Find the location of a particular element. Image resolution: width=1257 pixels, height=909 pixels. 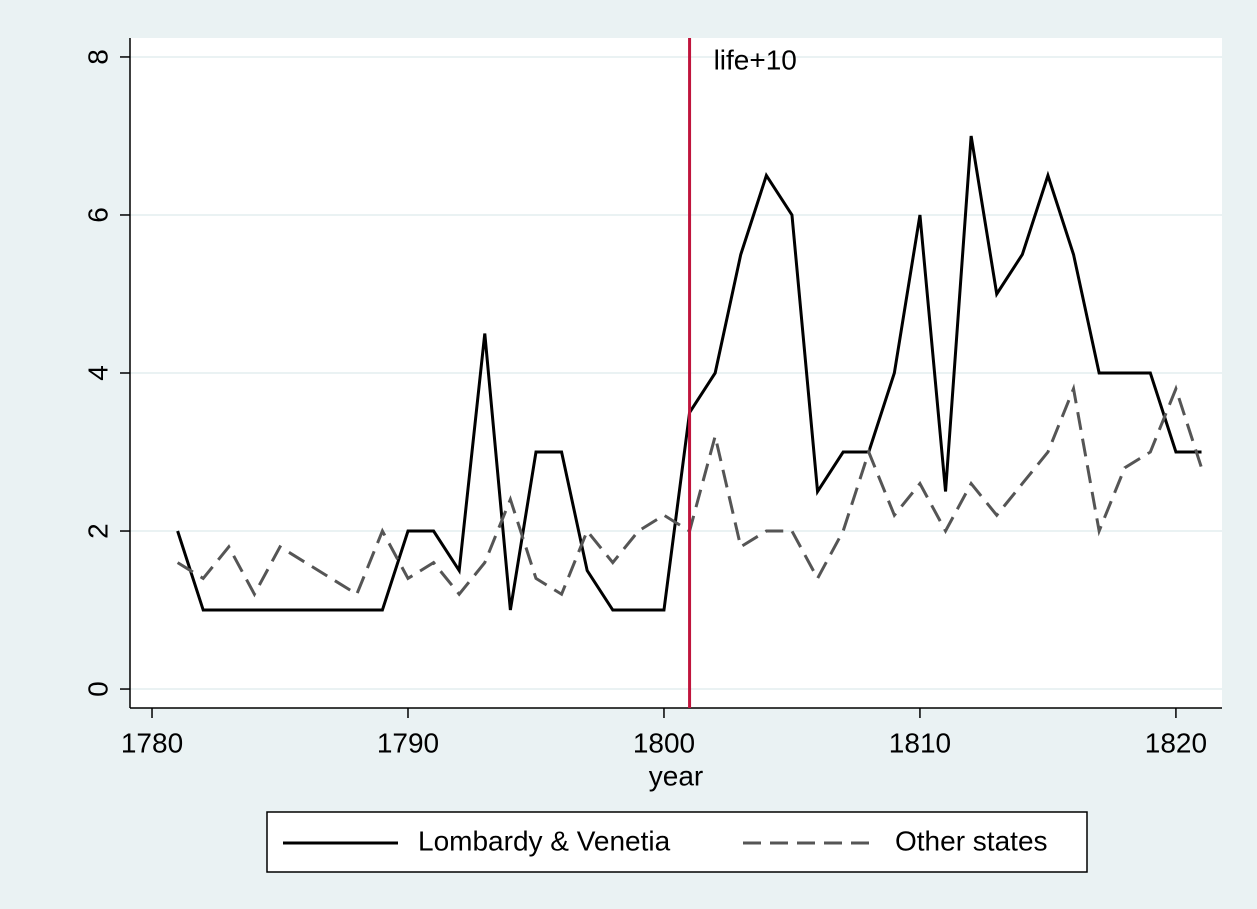

y-tick-label: 4 is located at coordinates (97, 373).